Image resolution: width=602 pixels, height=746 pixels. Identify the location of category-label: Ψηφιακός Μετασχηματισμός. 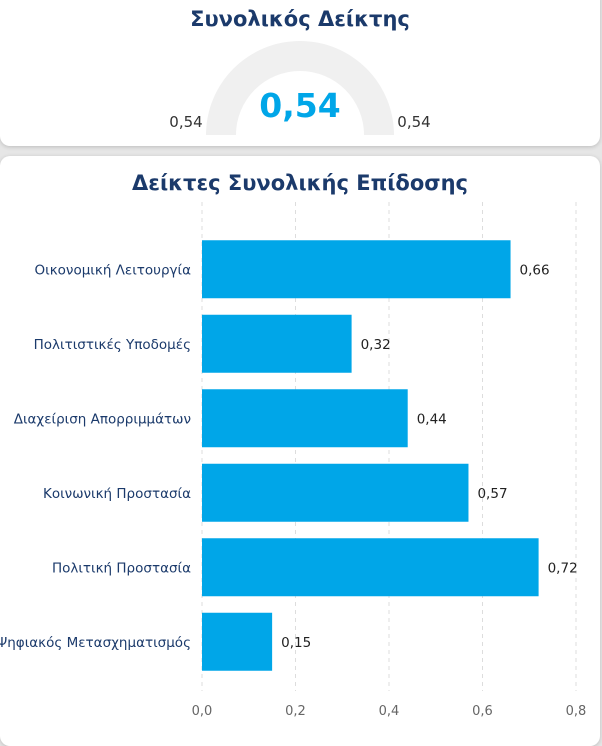
(95, 643).